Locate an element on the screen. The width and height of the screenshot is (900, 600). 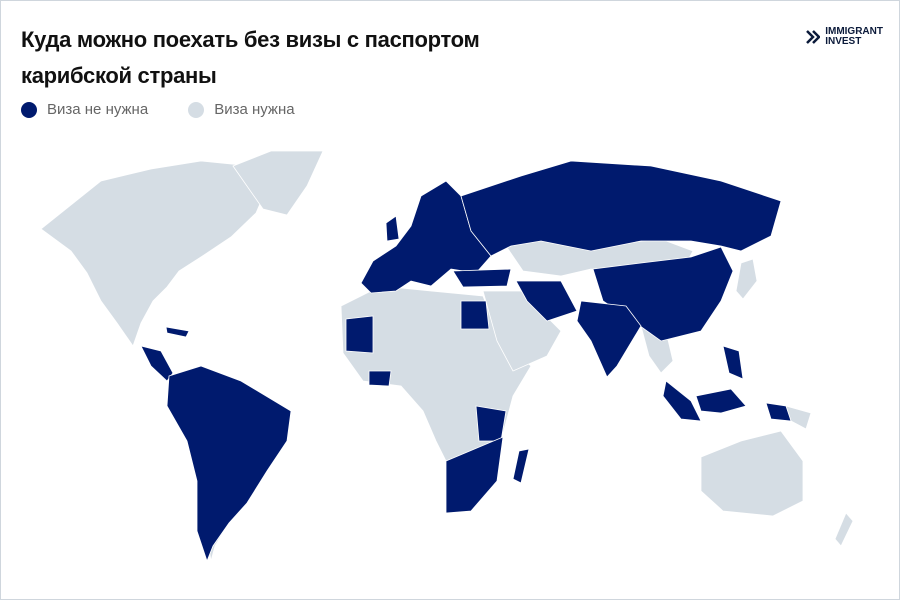
turkey is located at coordinates (482, 278).